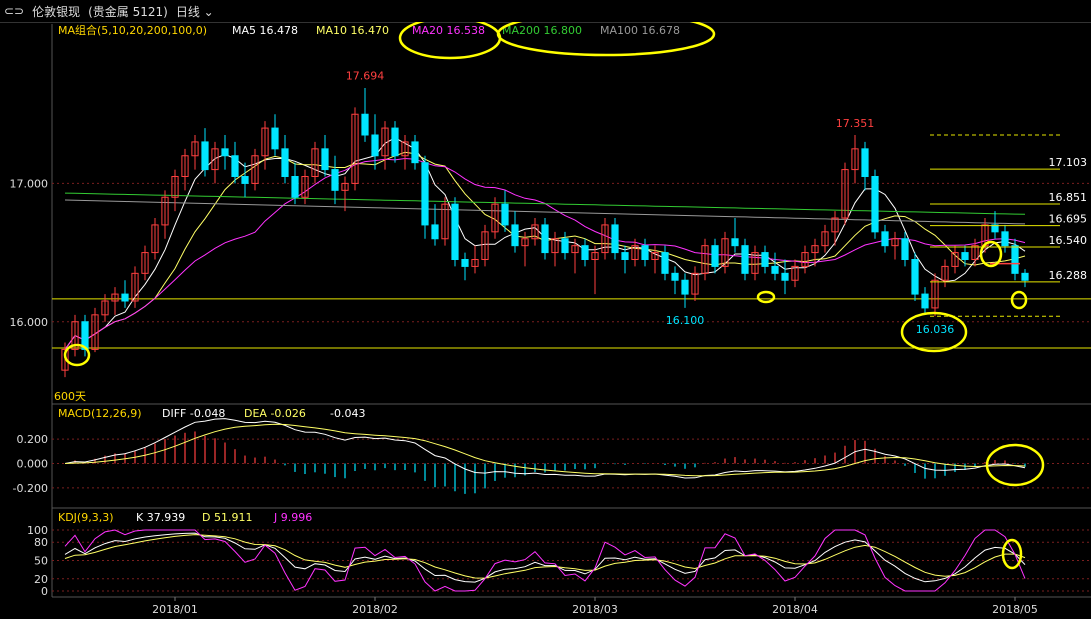  I want to click on period-selector: 日线 ⌄, so click(195, 11).